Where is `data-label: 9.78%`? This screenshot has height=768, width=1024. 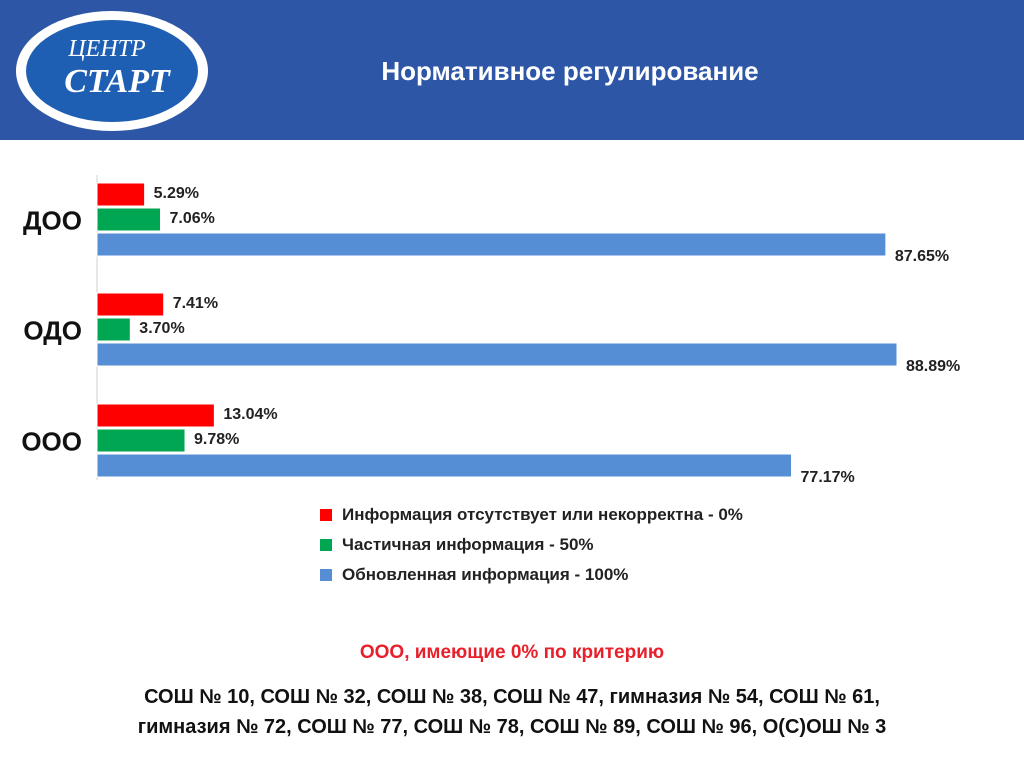 data-label: 9.78% is located at coordinates (216, 439).